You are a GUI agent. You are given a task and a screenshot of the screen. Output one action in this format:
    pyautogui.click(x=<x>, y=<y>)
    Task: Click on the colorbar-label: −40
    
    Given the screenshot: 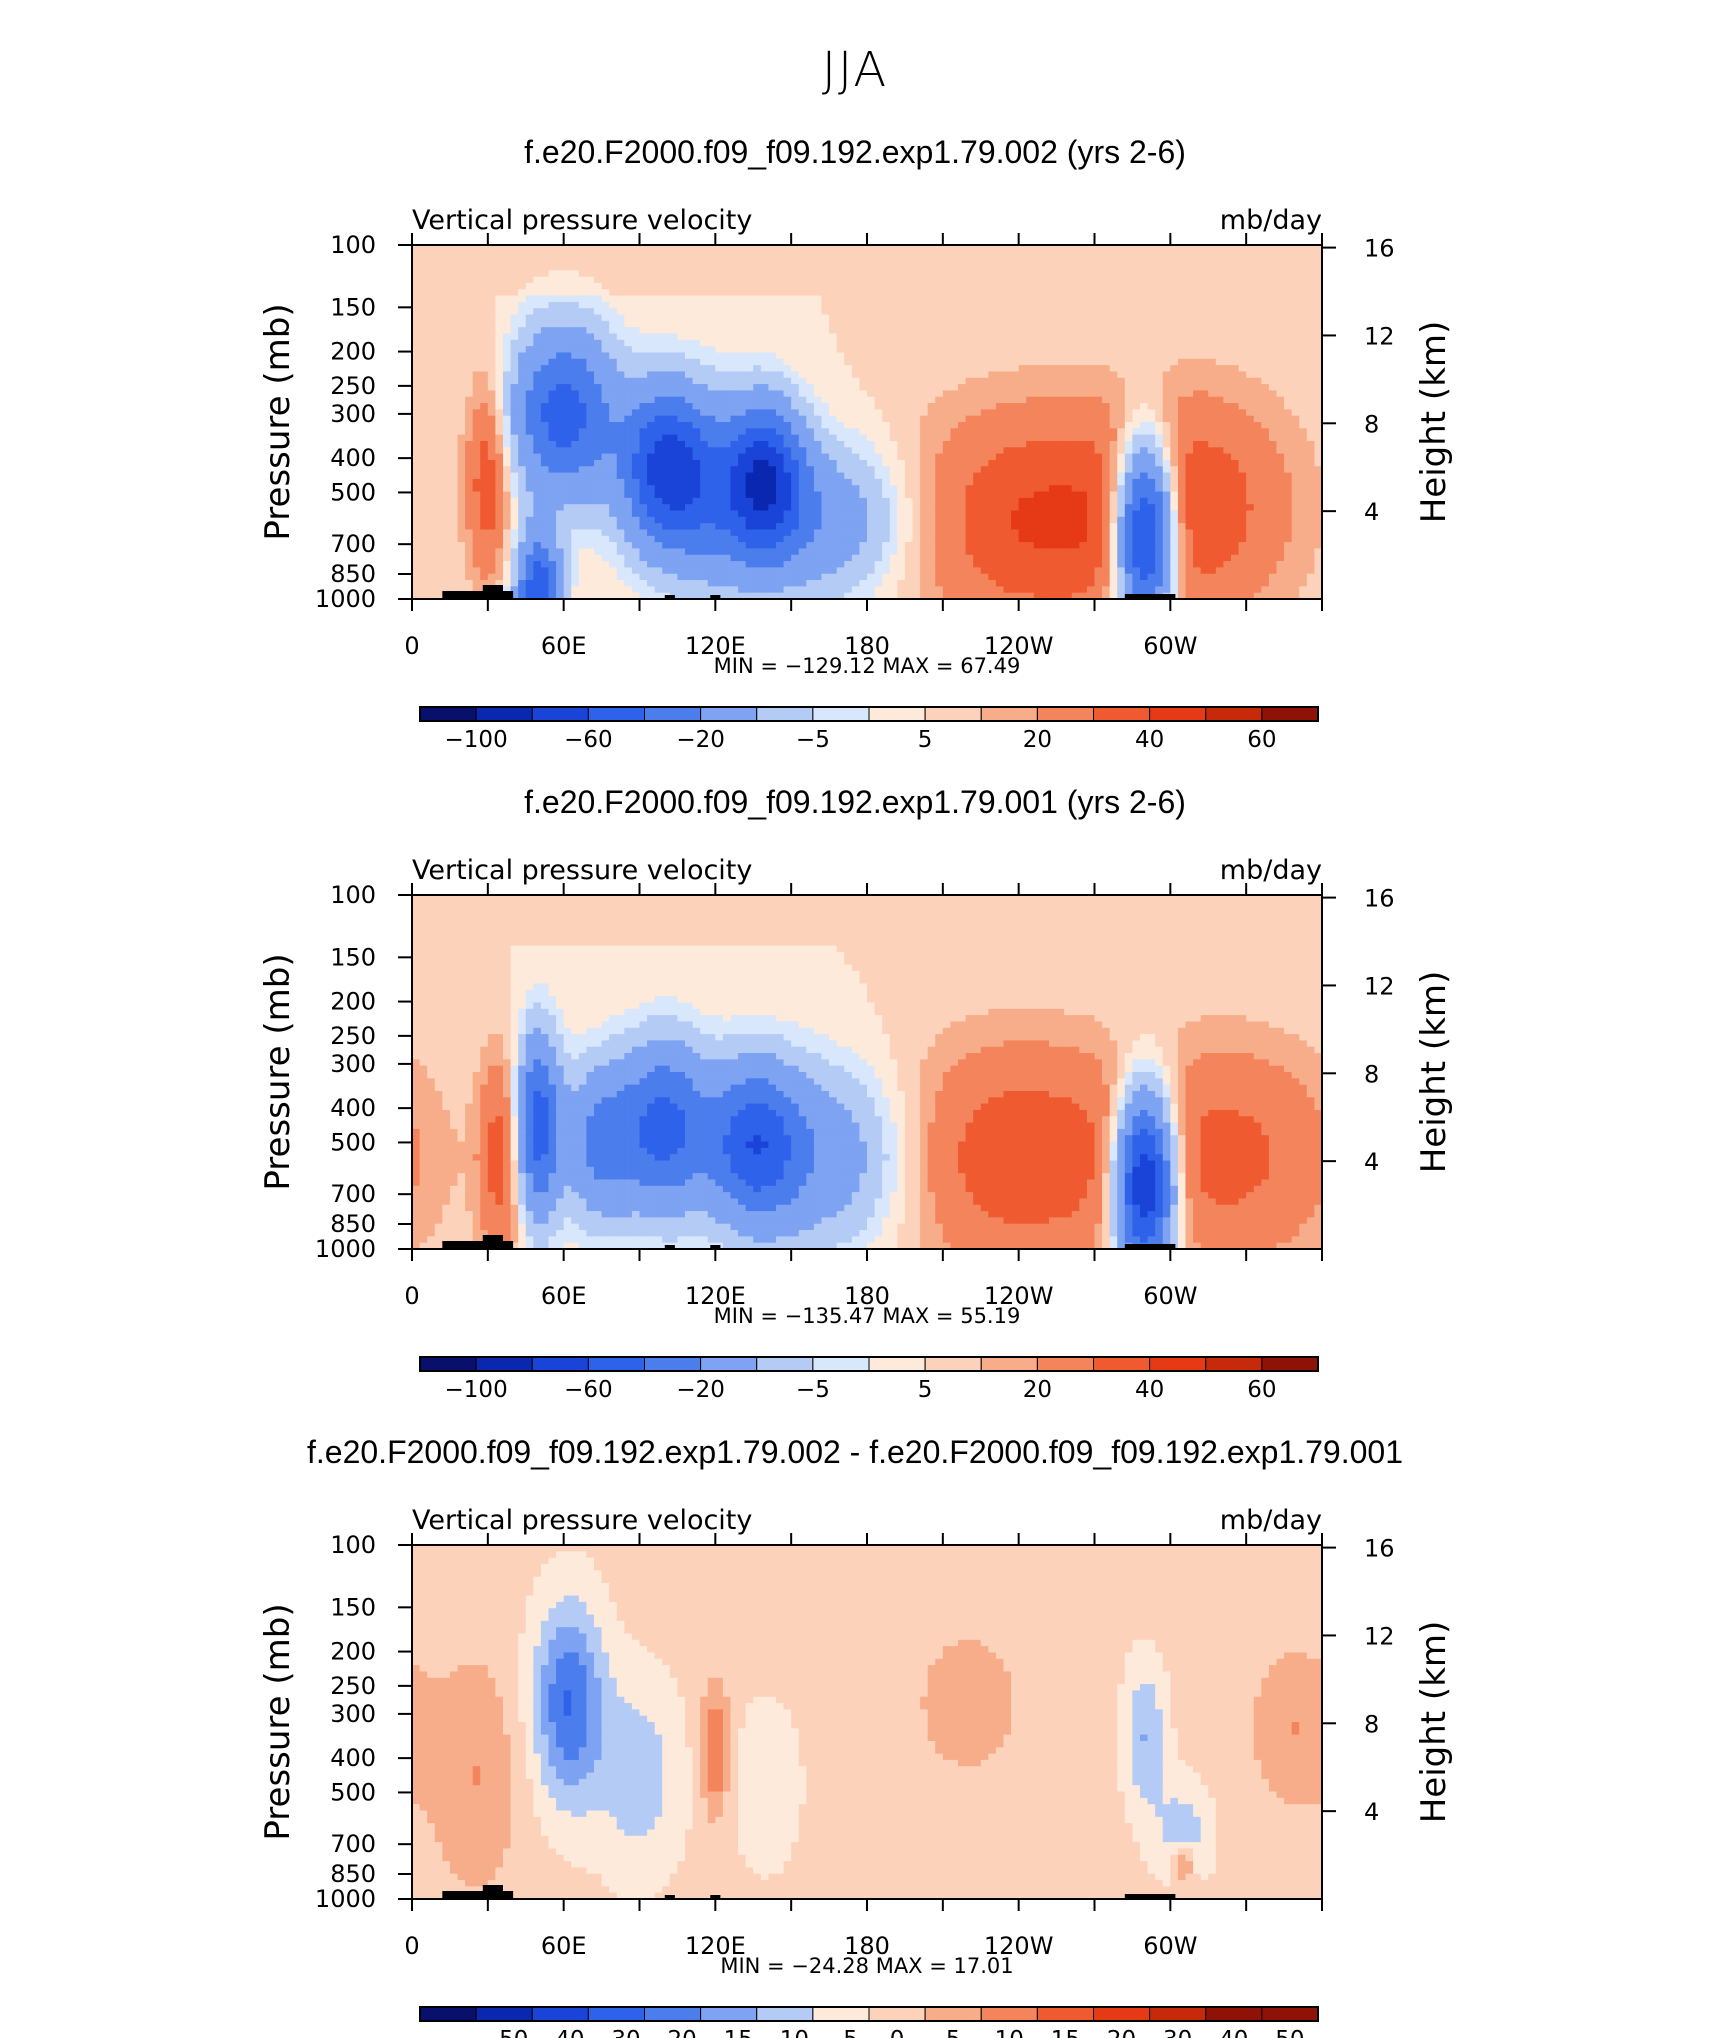 What is the action you would take?
    pyautogui.click(x=560, y=2032)
    